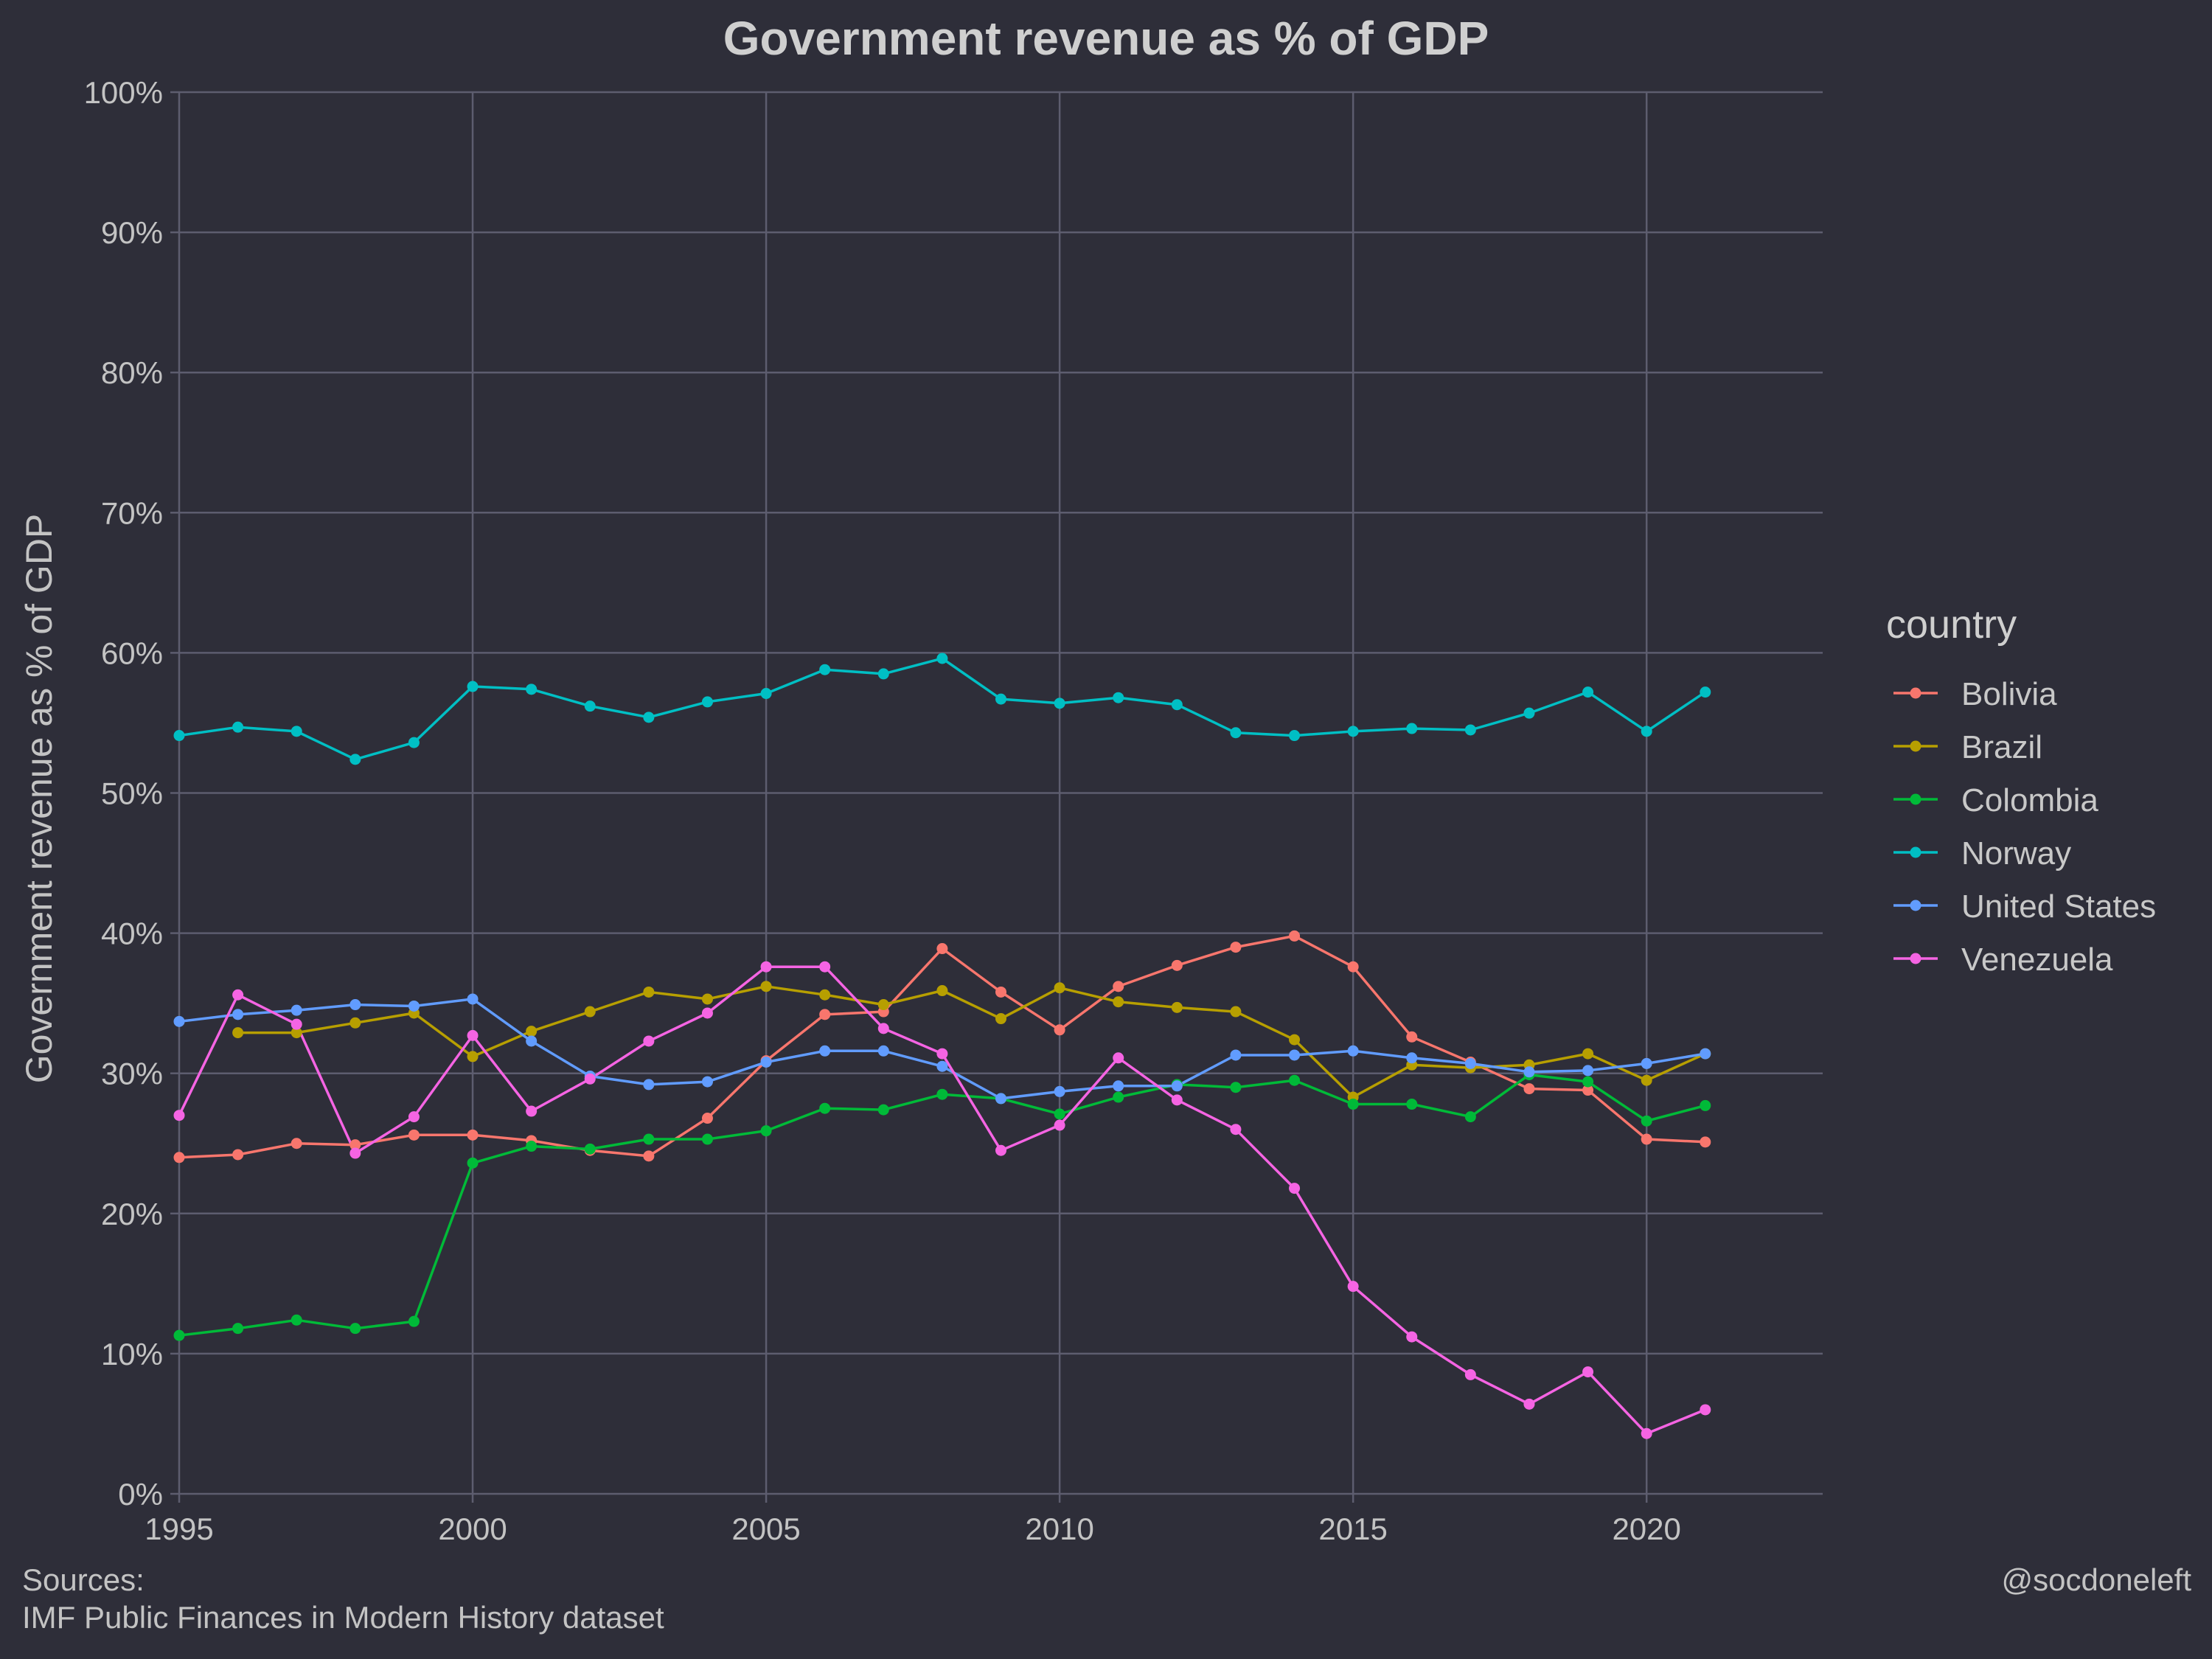  Describe the element at coordinates (2037, 960) in the screenshot. I see `legend-label: Venezuela` at that location.